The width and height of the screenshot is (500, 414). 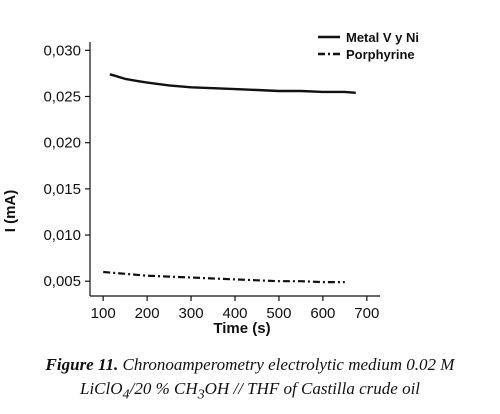 I want to click on y-tick-label: 0,015, so click(x=62, y=189).